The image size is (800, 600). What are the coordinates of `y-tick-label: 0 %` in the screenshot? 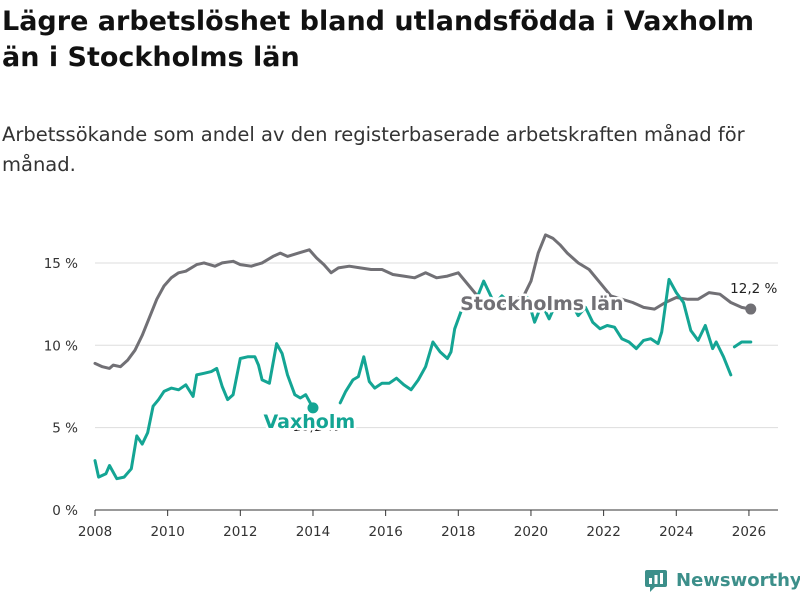 It's located at (65, 511).